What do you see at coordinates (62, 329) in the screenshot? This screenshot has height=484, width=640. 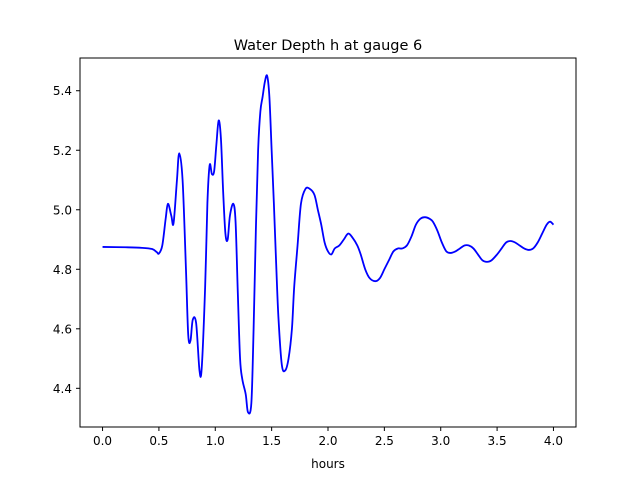 I see `y-tick-label: 4.6` at bounding box center [62, 329].